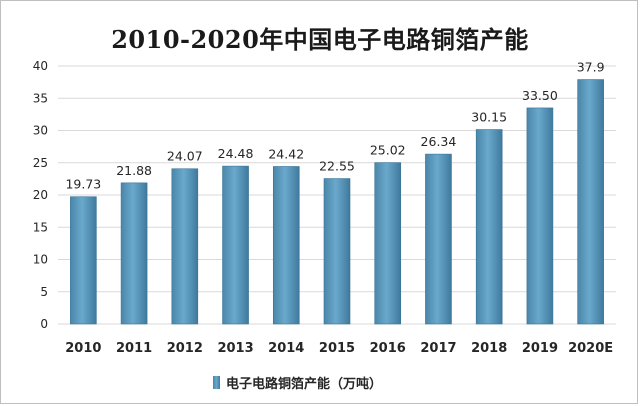  What do you see at coordinates (40, 66) in the screenshot?
I see `y-tick-label: 40` at bounding box center [40, 66].